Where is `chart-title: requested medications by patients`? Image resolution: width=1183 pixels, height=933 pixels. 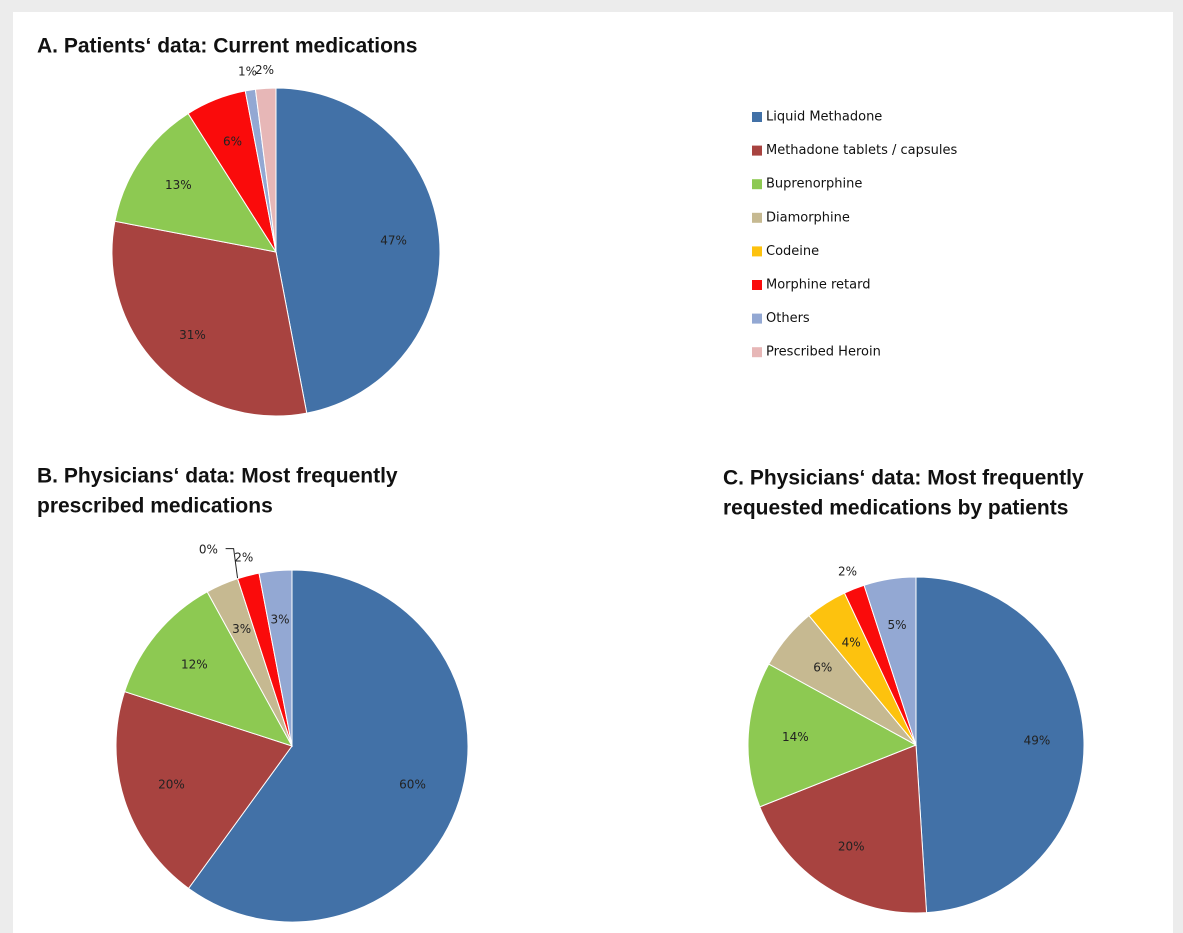
chart-title: requested medications by patients is located at coordinates (895, 508).